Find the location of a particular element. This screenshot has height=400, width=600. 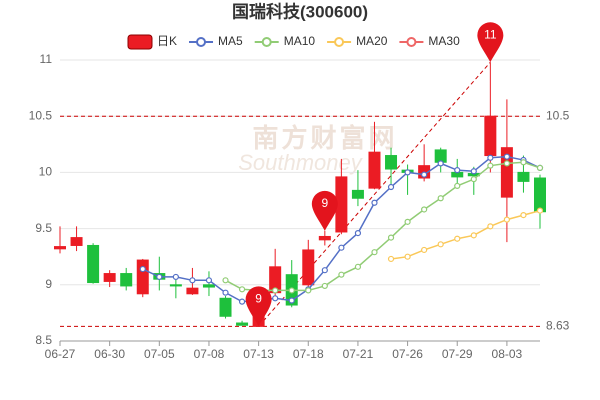

x-tick-label: 06-27 is located at coordinates (60, 354).